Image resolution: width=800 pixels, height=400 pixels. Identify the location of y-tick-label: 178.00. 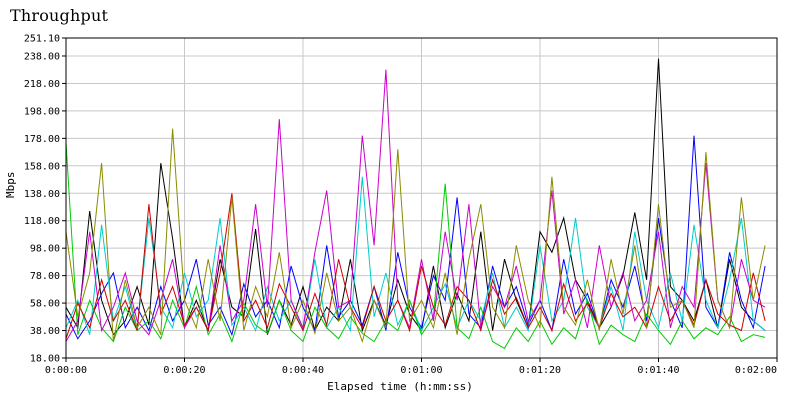
(42, 139).